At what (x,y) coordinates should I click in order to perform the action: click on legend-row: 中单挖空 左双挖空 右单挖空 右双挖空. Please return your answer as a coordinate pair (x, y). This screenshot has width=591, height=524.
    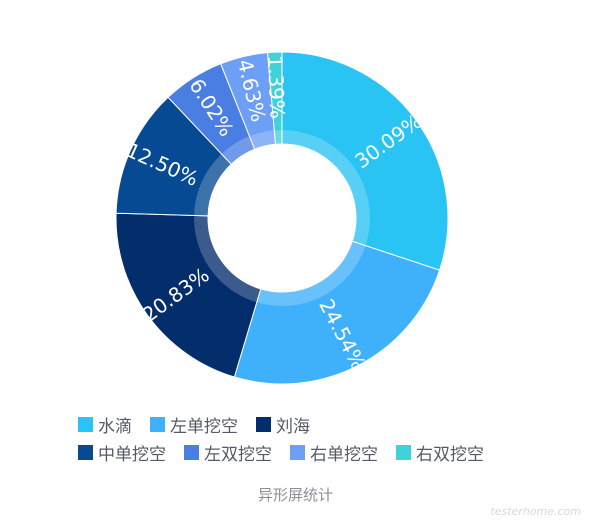
    Looking at the image, I should click on (308, 452).